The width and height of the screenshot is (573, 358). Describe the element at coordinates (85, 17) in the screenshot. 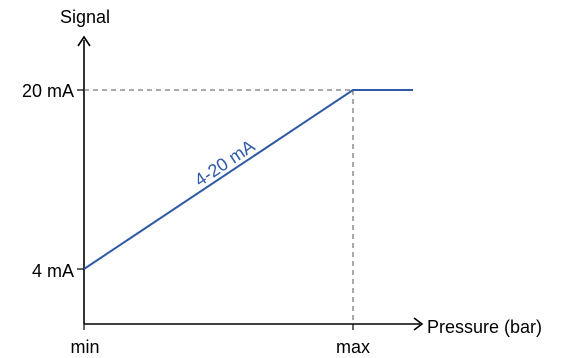

I see `y-axis-label: Signal` at that location.